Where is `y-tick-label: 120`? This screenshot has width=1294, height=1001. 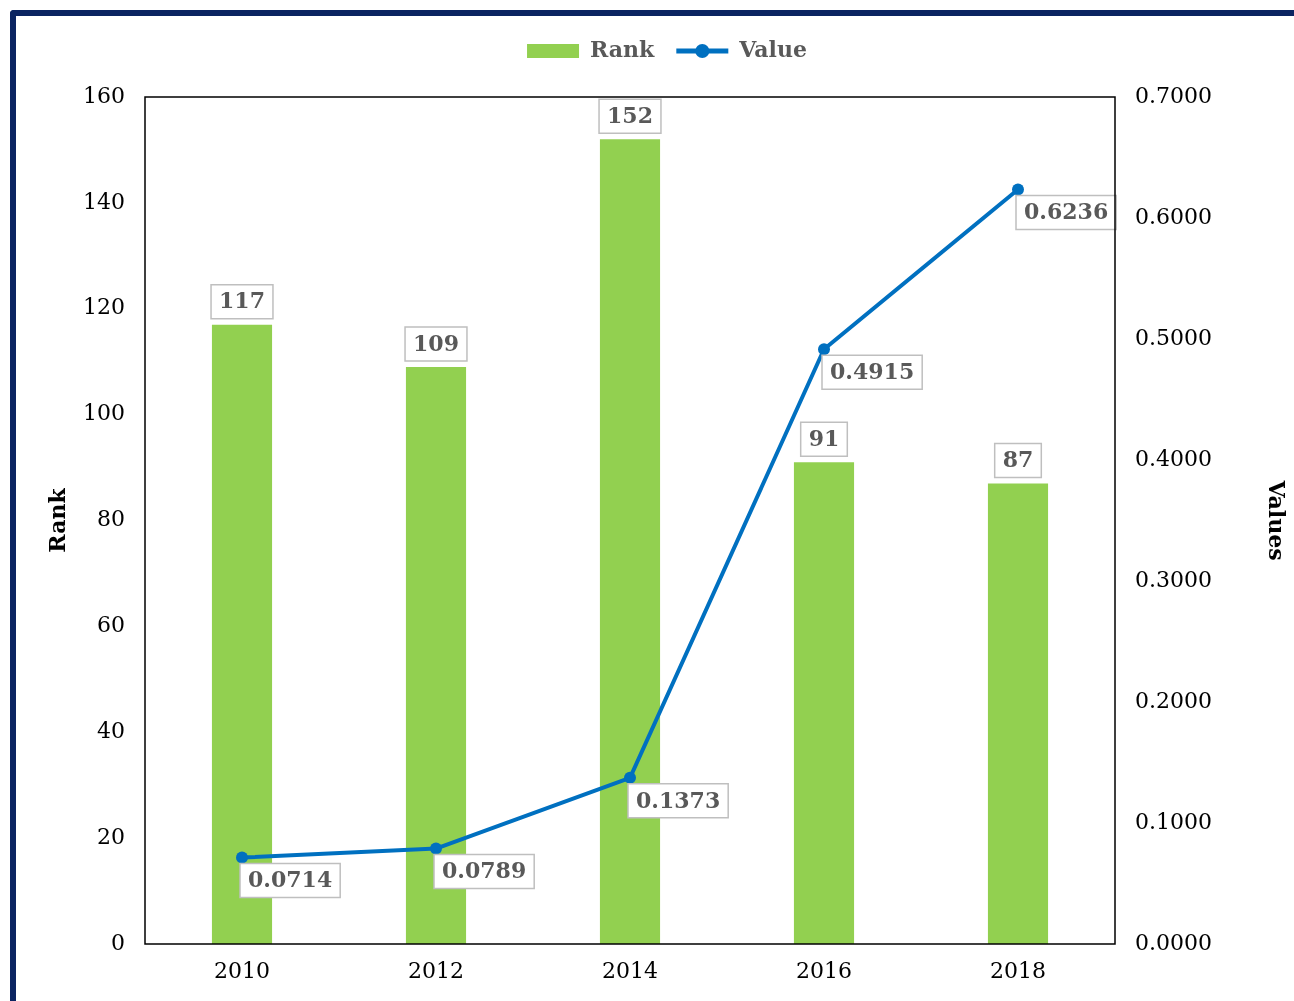
y-tick-label: 120 is located at coordinates (104, 307).